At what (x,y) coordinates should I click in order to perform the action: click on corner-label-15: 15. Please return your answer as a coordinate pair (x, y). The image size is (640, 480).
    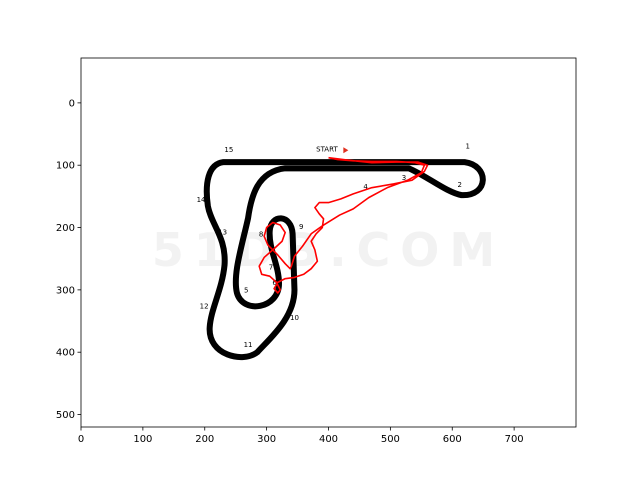
    Looking at the image, I should click on (228, 150).